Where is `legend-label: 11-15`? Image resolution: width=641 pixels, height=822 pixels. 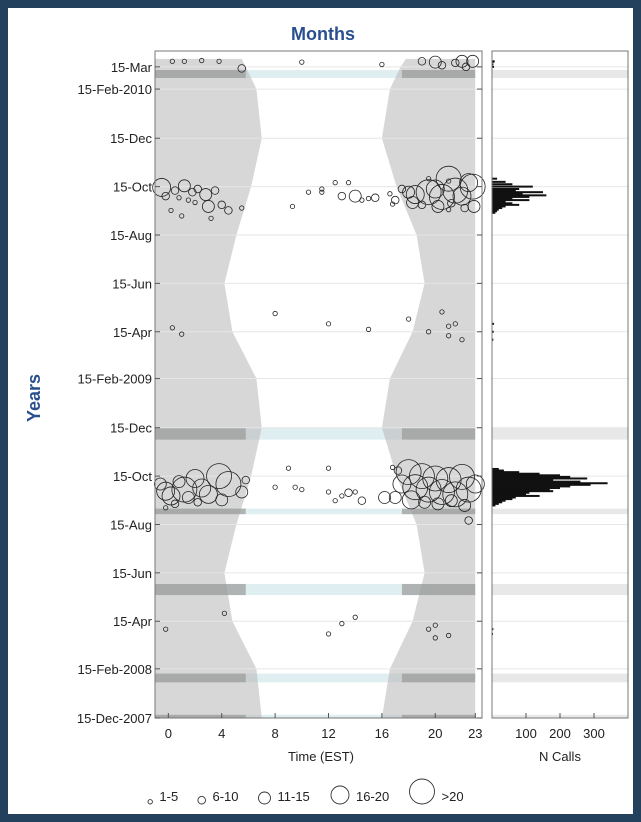
legend-label: 11-15 is located at coordinates (294, 796).